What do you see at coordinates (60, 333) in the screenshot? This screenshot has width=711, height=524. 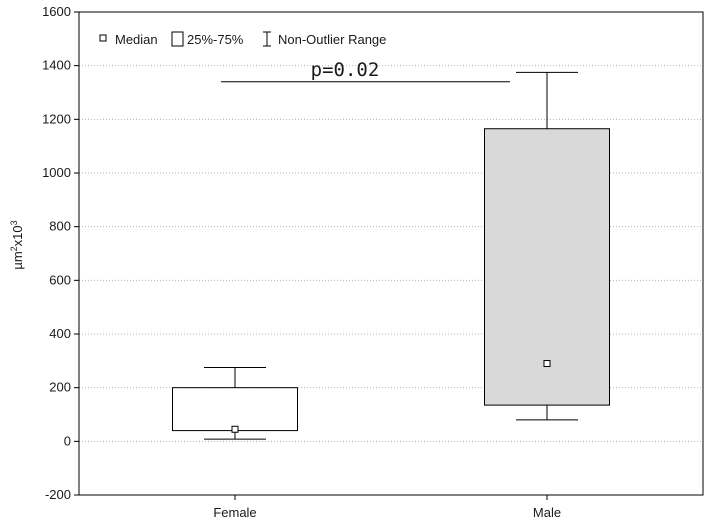 I see `y-tick-label: 400` at bounding box center [60, 333].